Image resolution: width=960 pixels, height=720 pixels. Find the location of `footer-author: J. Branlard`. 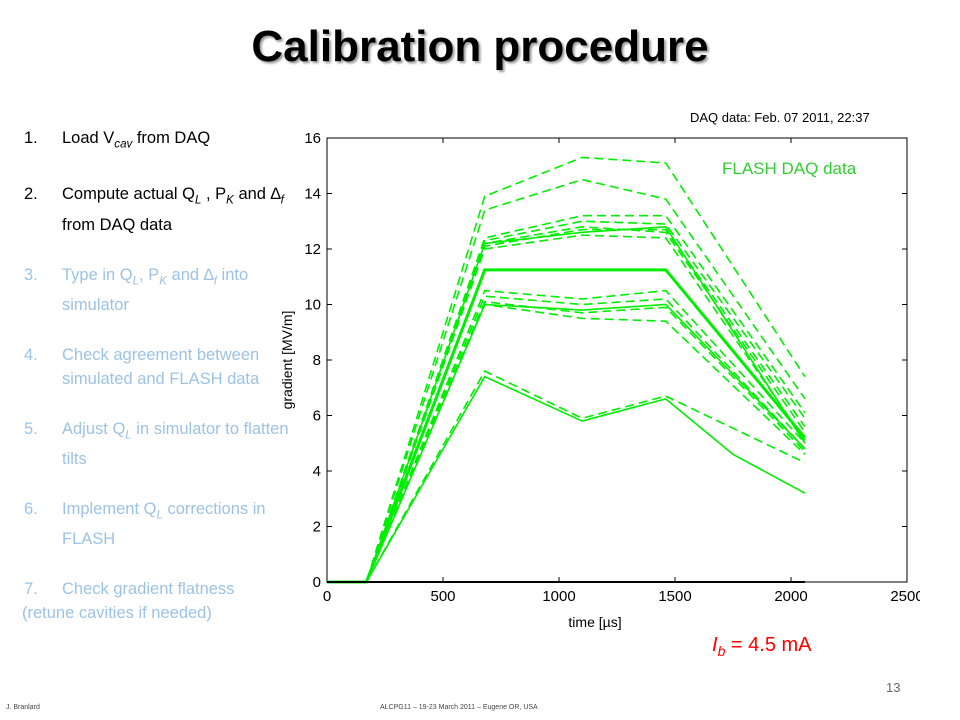

footer-author: J. Branlard is located at coordinates (23, 707).